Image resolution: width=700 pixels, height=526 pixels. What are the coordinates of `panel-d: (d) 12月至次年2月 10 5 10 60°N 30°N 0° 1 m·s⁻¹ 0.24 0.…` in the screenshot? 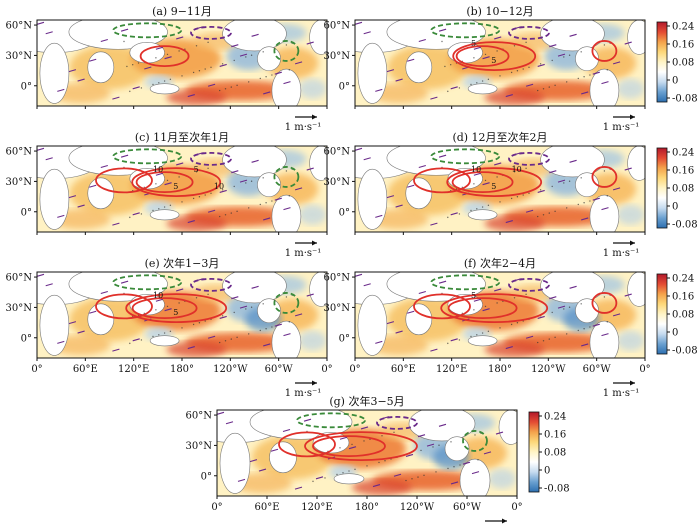 It's located at (511, 194).